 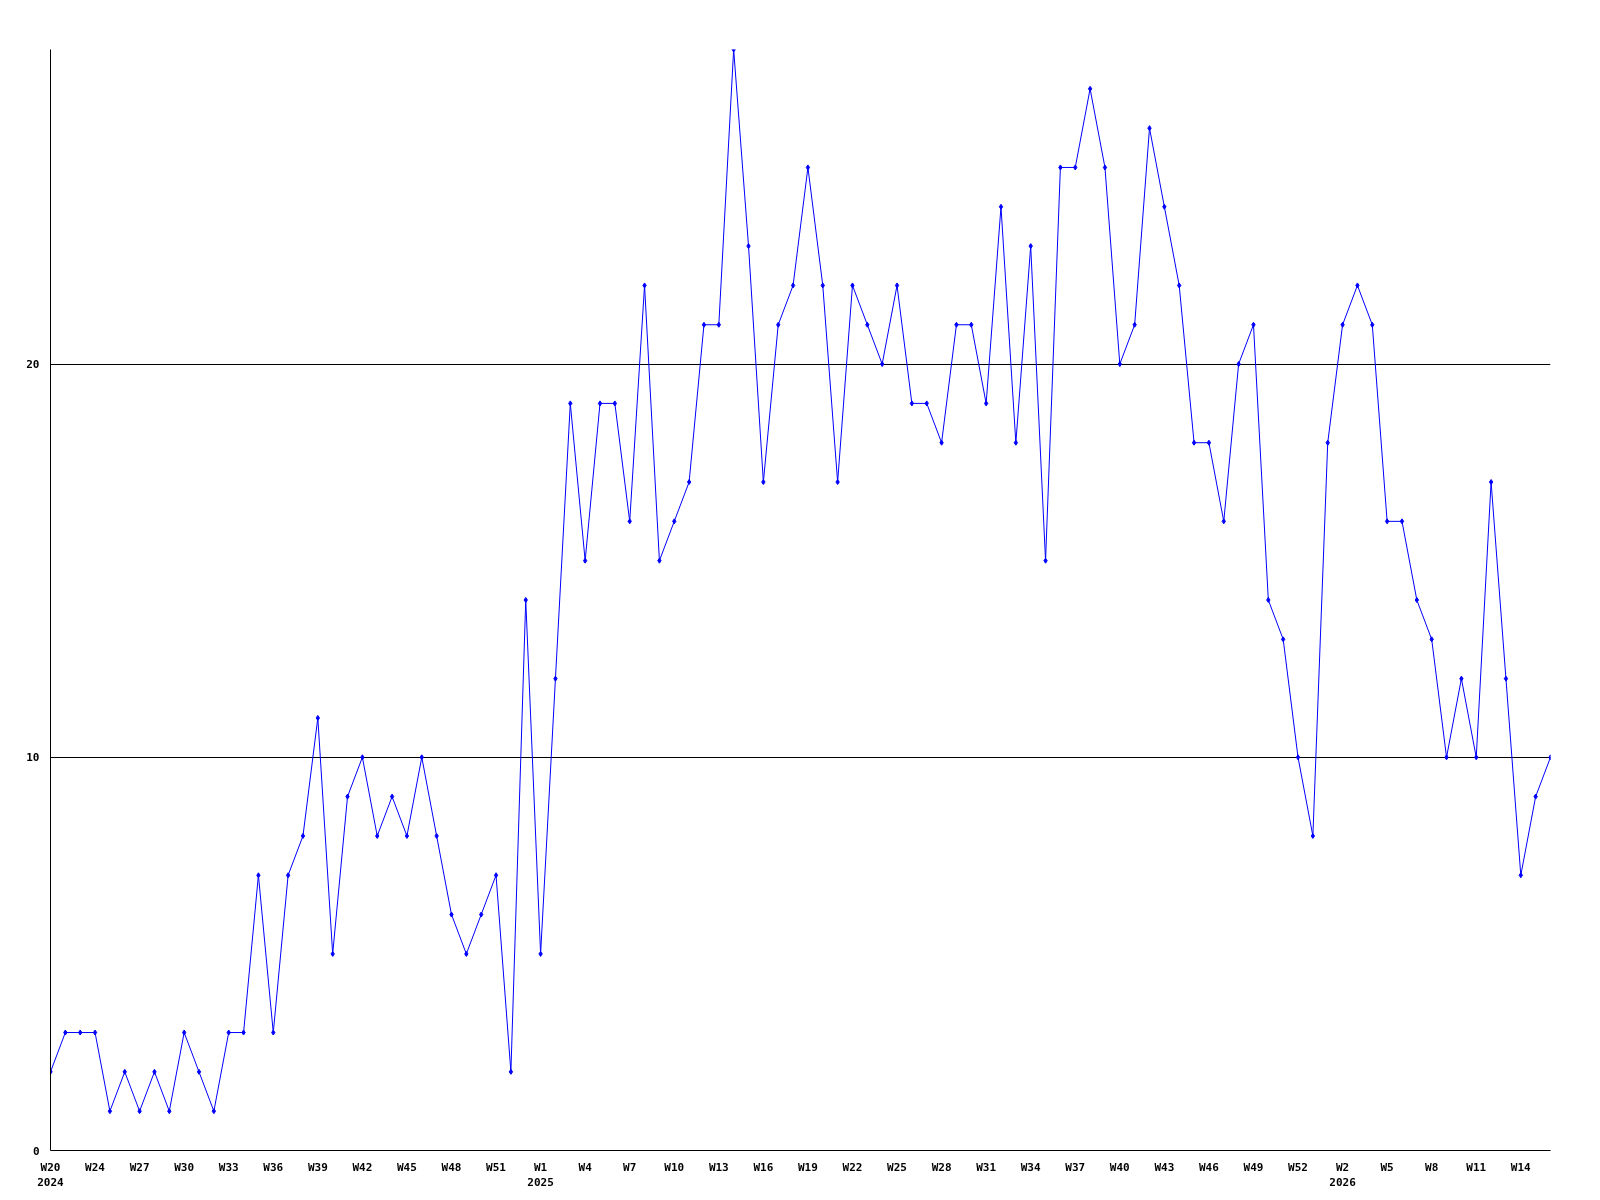 What do you see at coordinates (451, 1167) in the screenshot?
I see `x-tick-label: W48` at bounding box center [451, 1167].